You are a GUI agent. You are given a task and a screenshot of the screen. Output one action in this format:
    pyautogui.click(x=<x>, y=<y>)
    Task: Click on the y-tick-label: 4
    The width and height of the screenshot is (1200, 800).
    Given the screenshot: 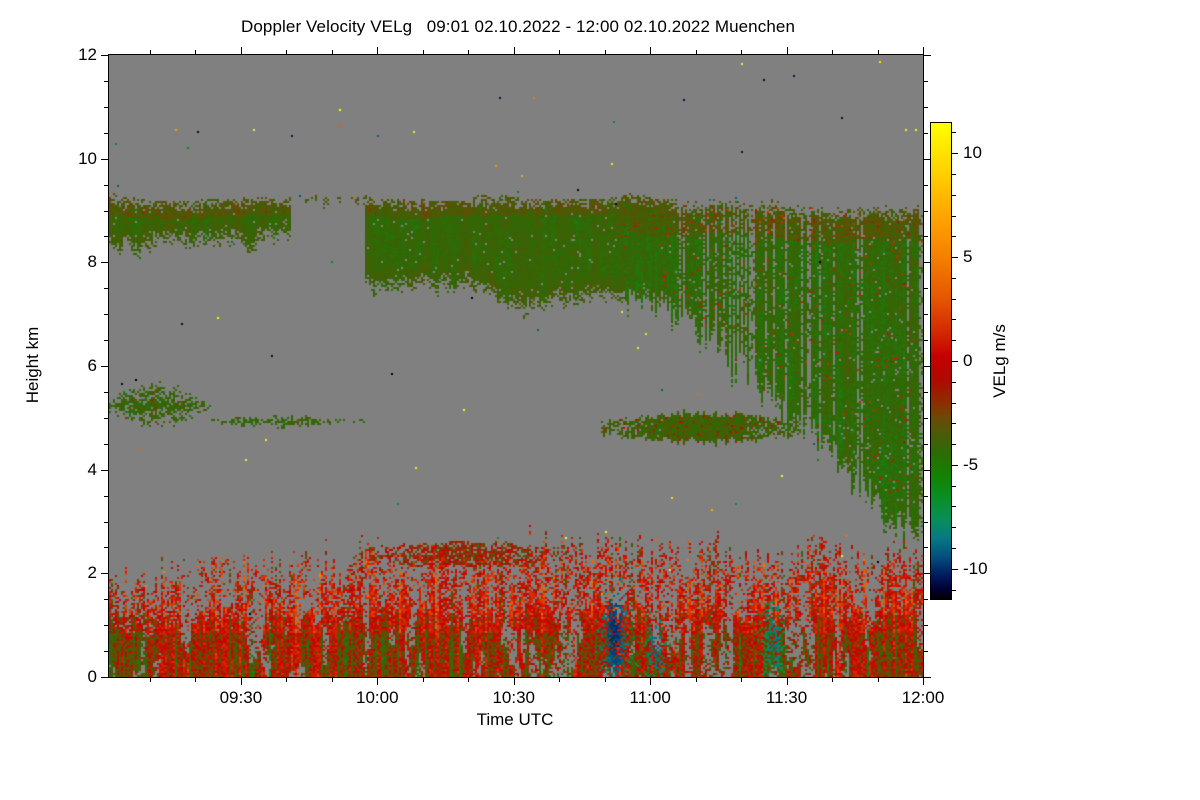 What is the action you would take?
    pyautogui.click(x=92, y=469)
    